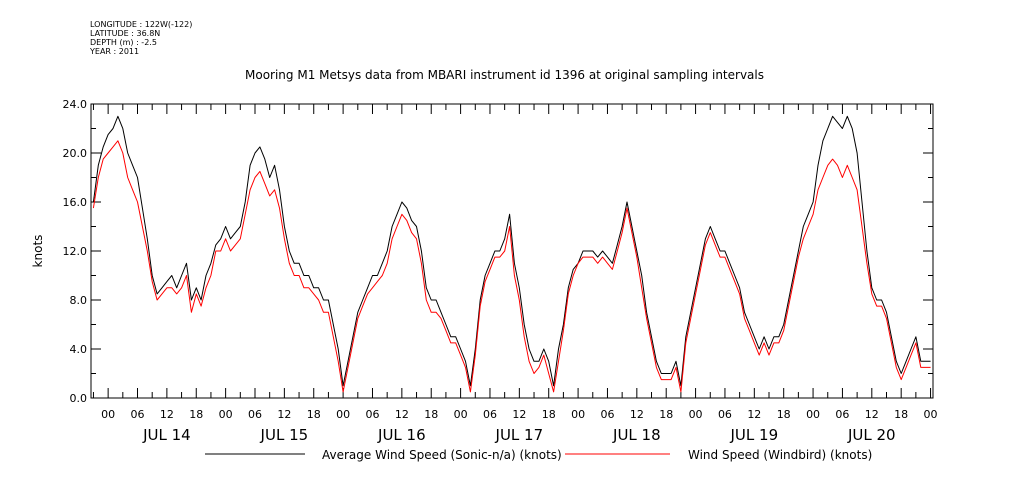 The width and height of the screenshot is (1009, 504). Describe the element at coordinates (79, 398) in the screenshot. I see `y-tick-label: 0.0` at that location.